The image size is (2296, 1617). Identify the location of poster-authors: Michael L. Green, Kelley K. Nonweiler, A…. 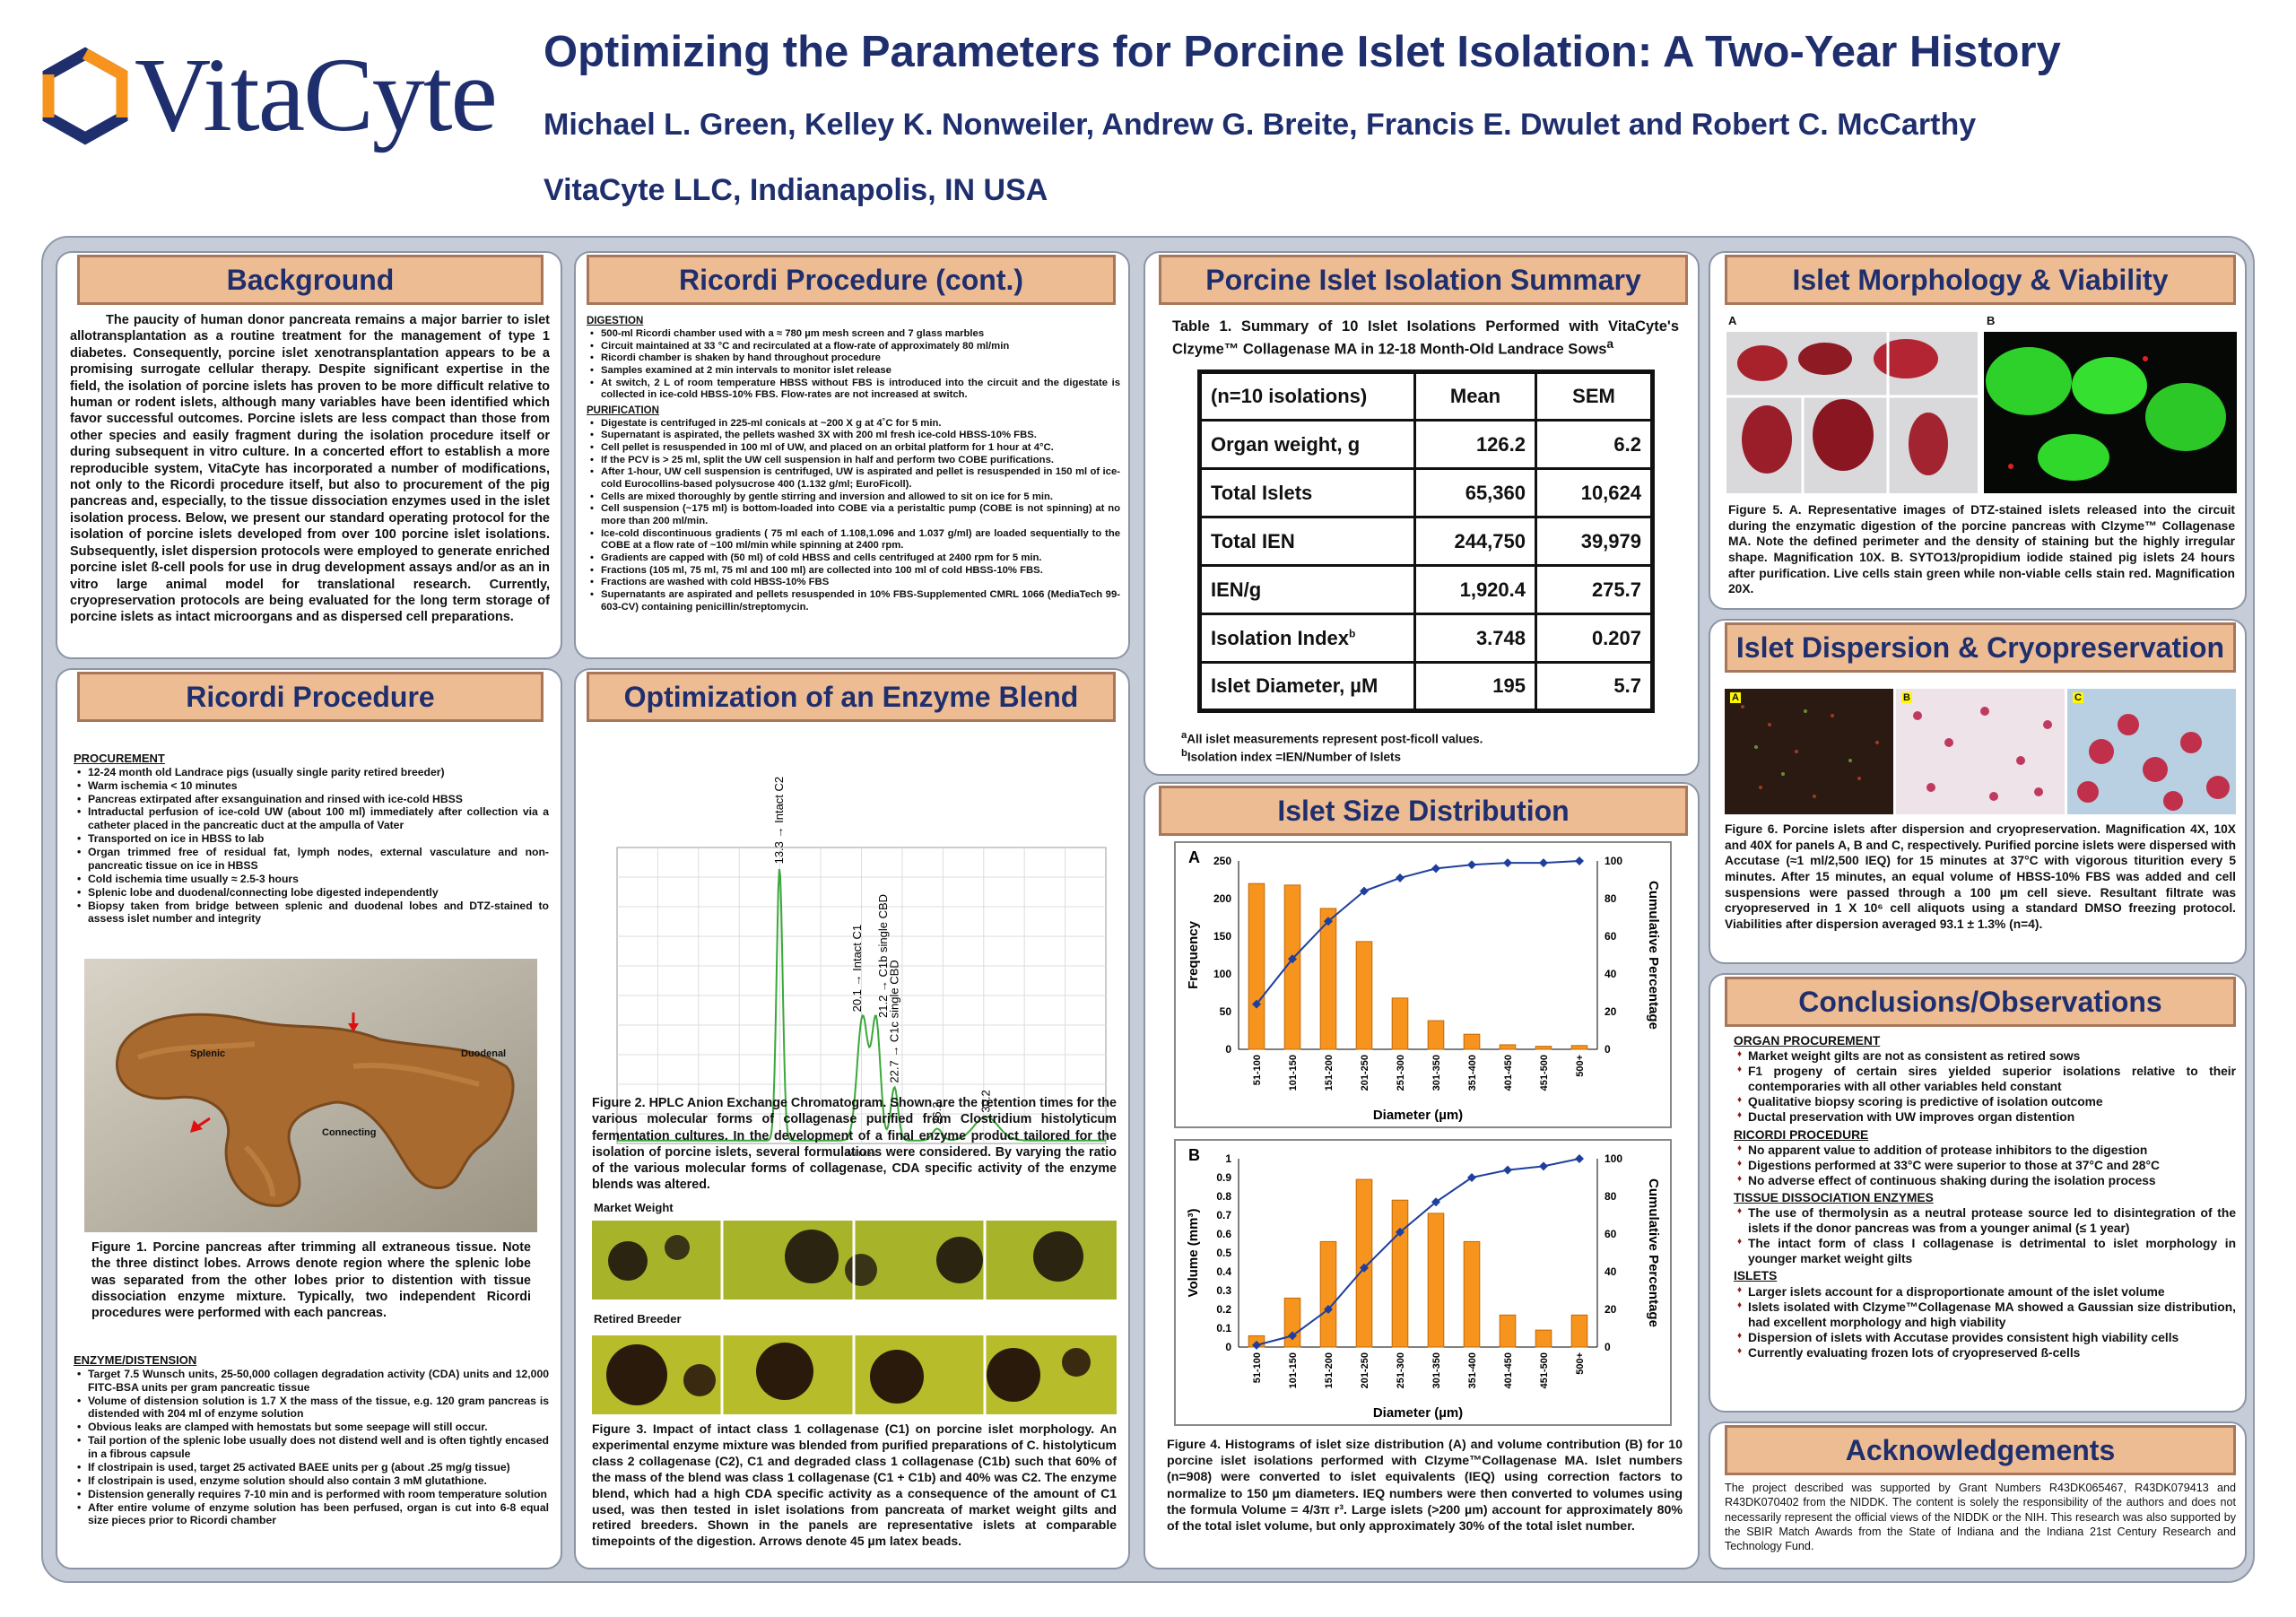
(1260, 125).